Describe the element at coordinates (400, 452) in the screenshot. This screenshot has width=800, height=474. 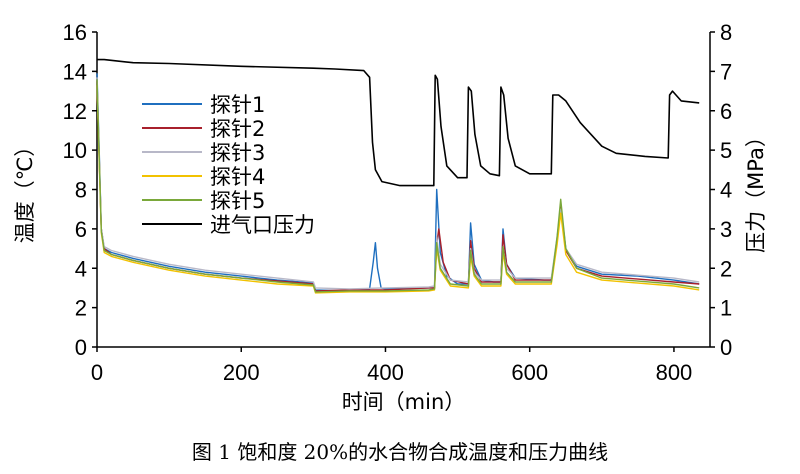
I see `figure-caption: 图 1 饱和度 20%的水合物合成温度和压力曲线` at that location.